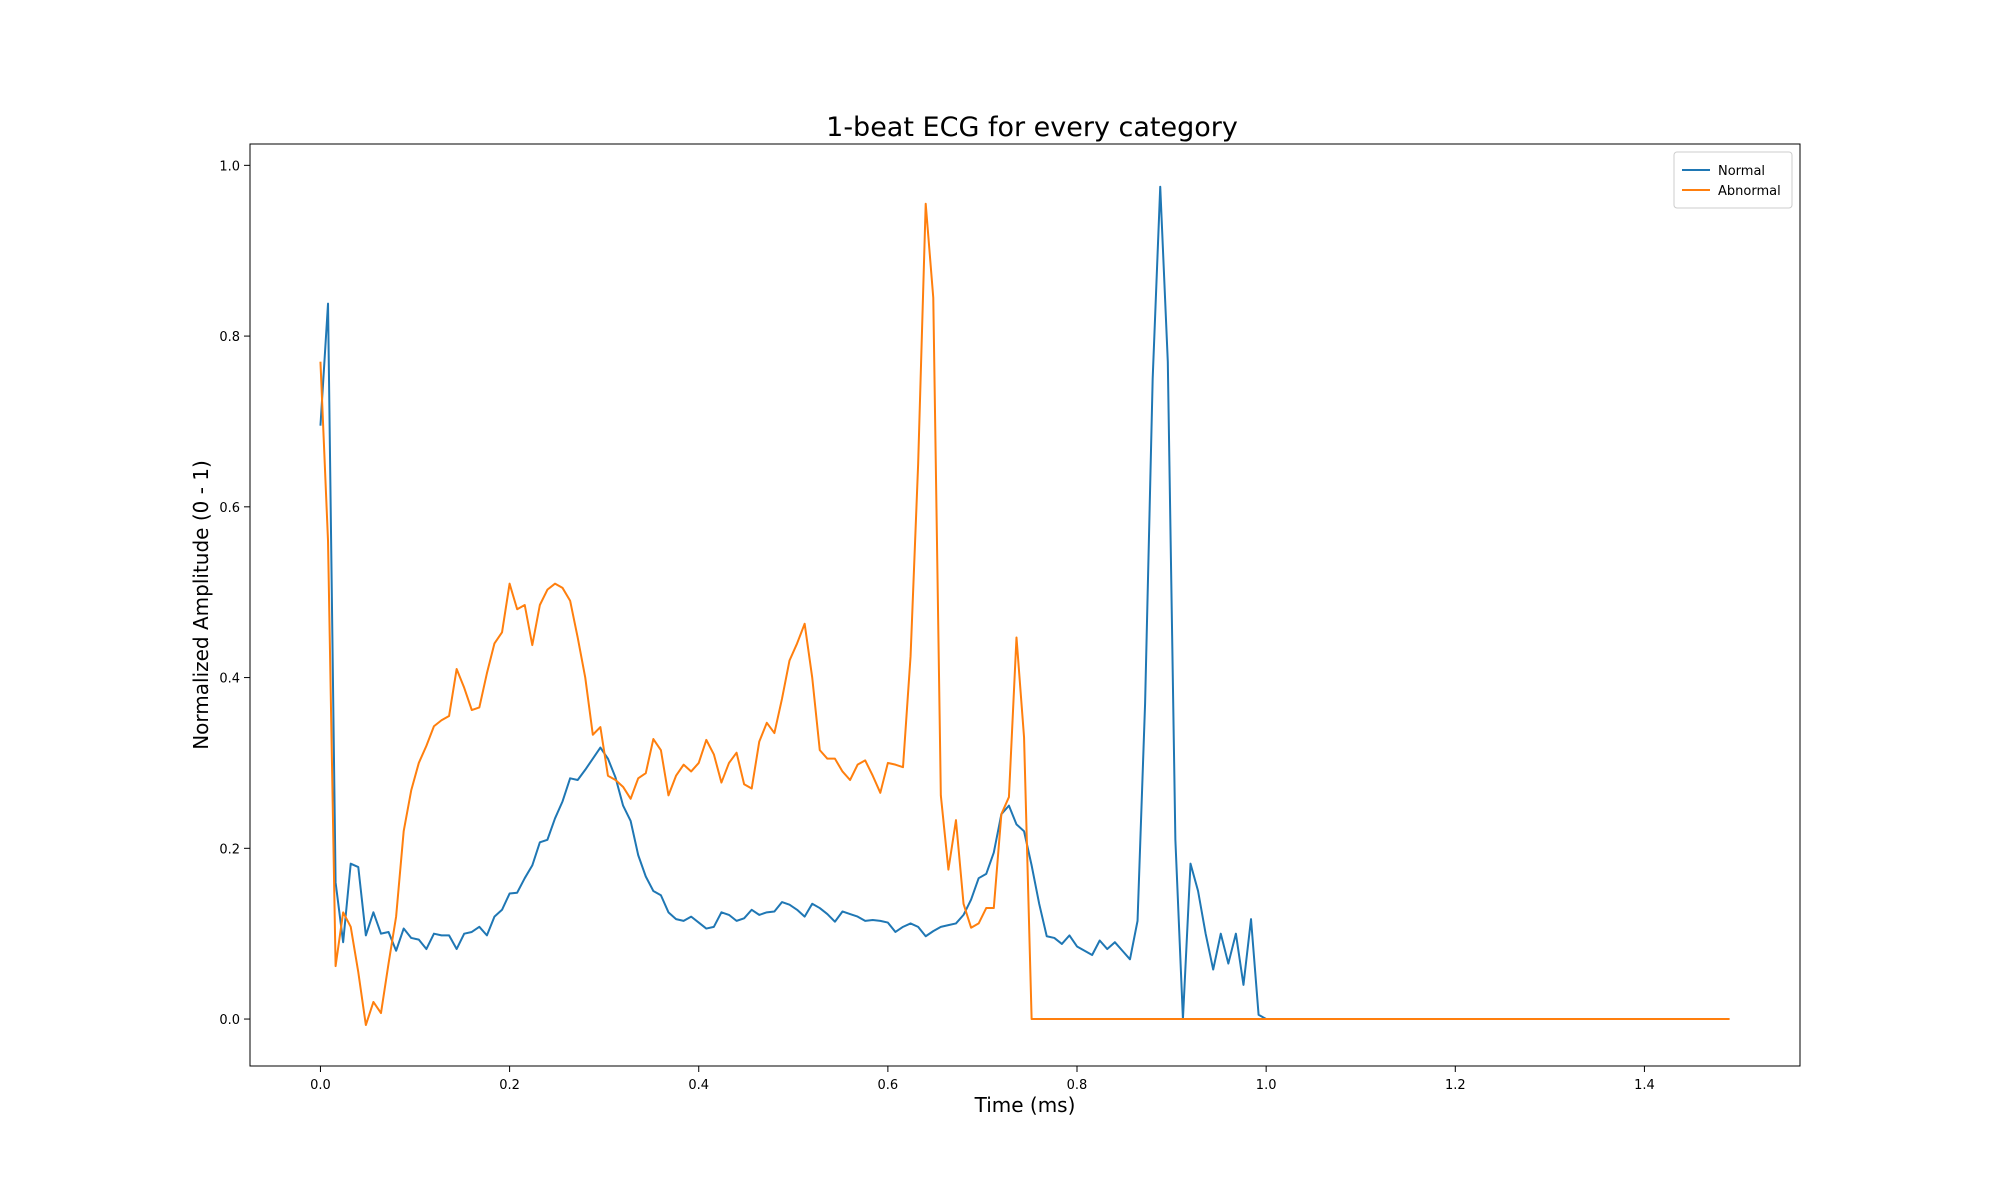  I want to click on chart-title: 1-beat ECG for every category, so click(1032, 127).